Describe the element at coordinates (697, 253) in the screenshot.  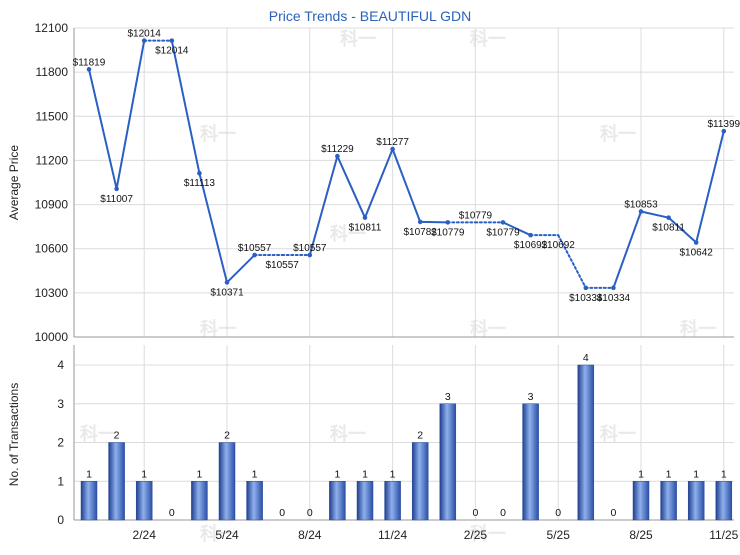
I see `price-data-label: $10642` at that location.